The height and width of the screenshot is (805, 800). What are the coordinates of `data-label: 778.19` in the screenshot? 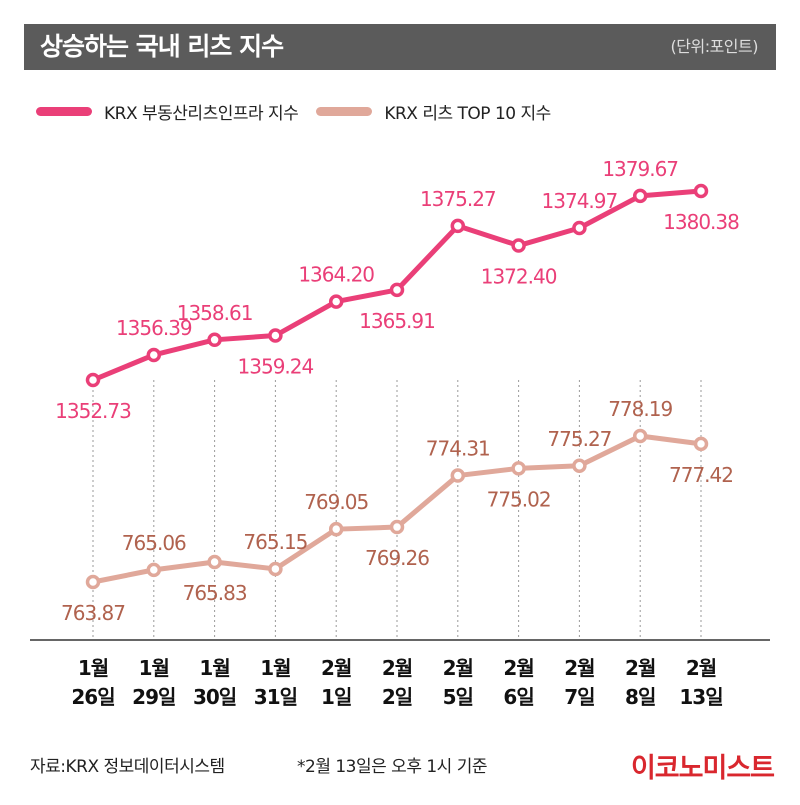 It's located at (640, 409).